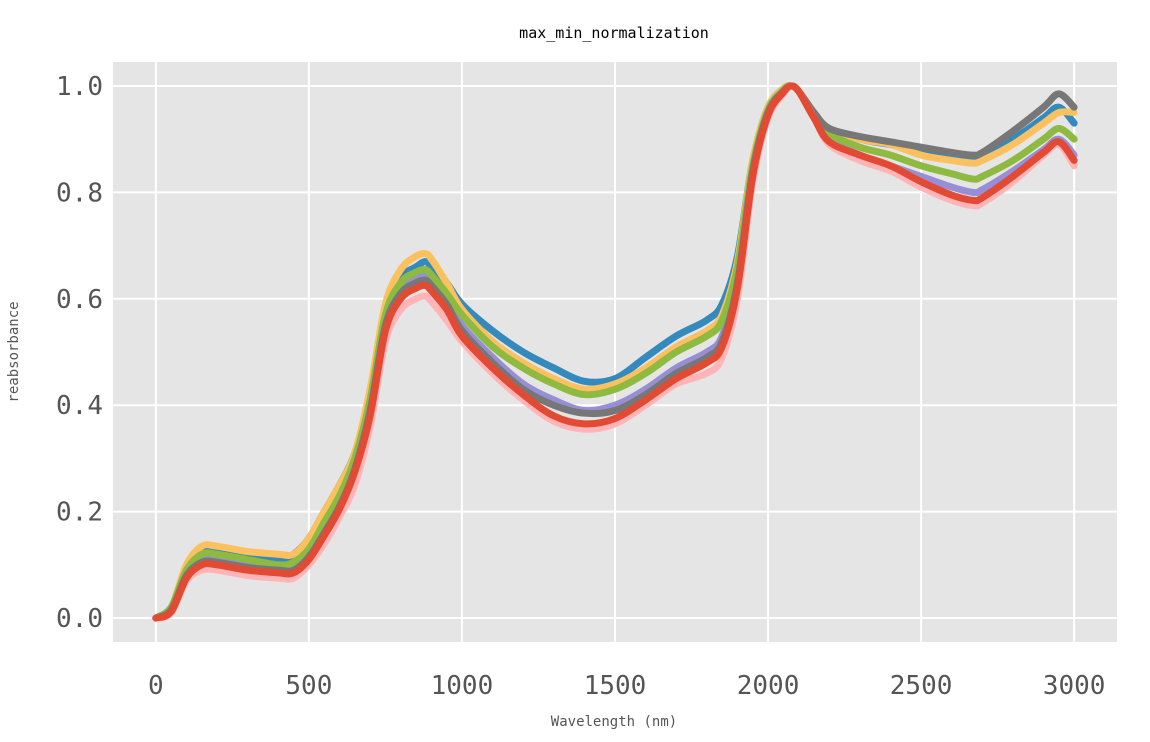  Describe the element at coordinates (615, 686) in the screenshot. I see `x-tick-label: 1500` at that location.